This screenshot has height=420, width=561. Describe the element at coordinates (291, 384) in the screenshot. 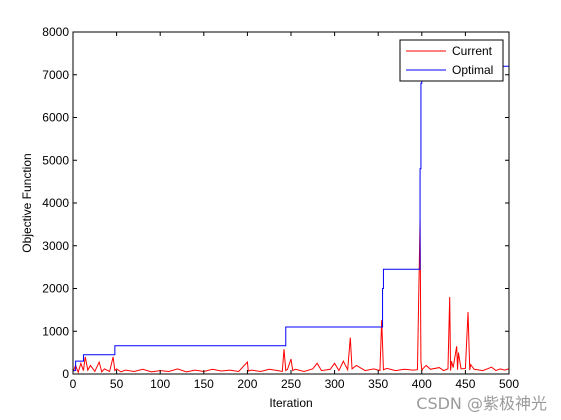

I see `x-tick-label: 250` at that location.